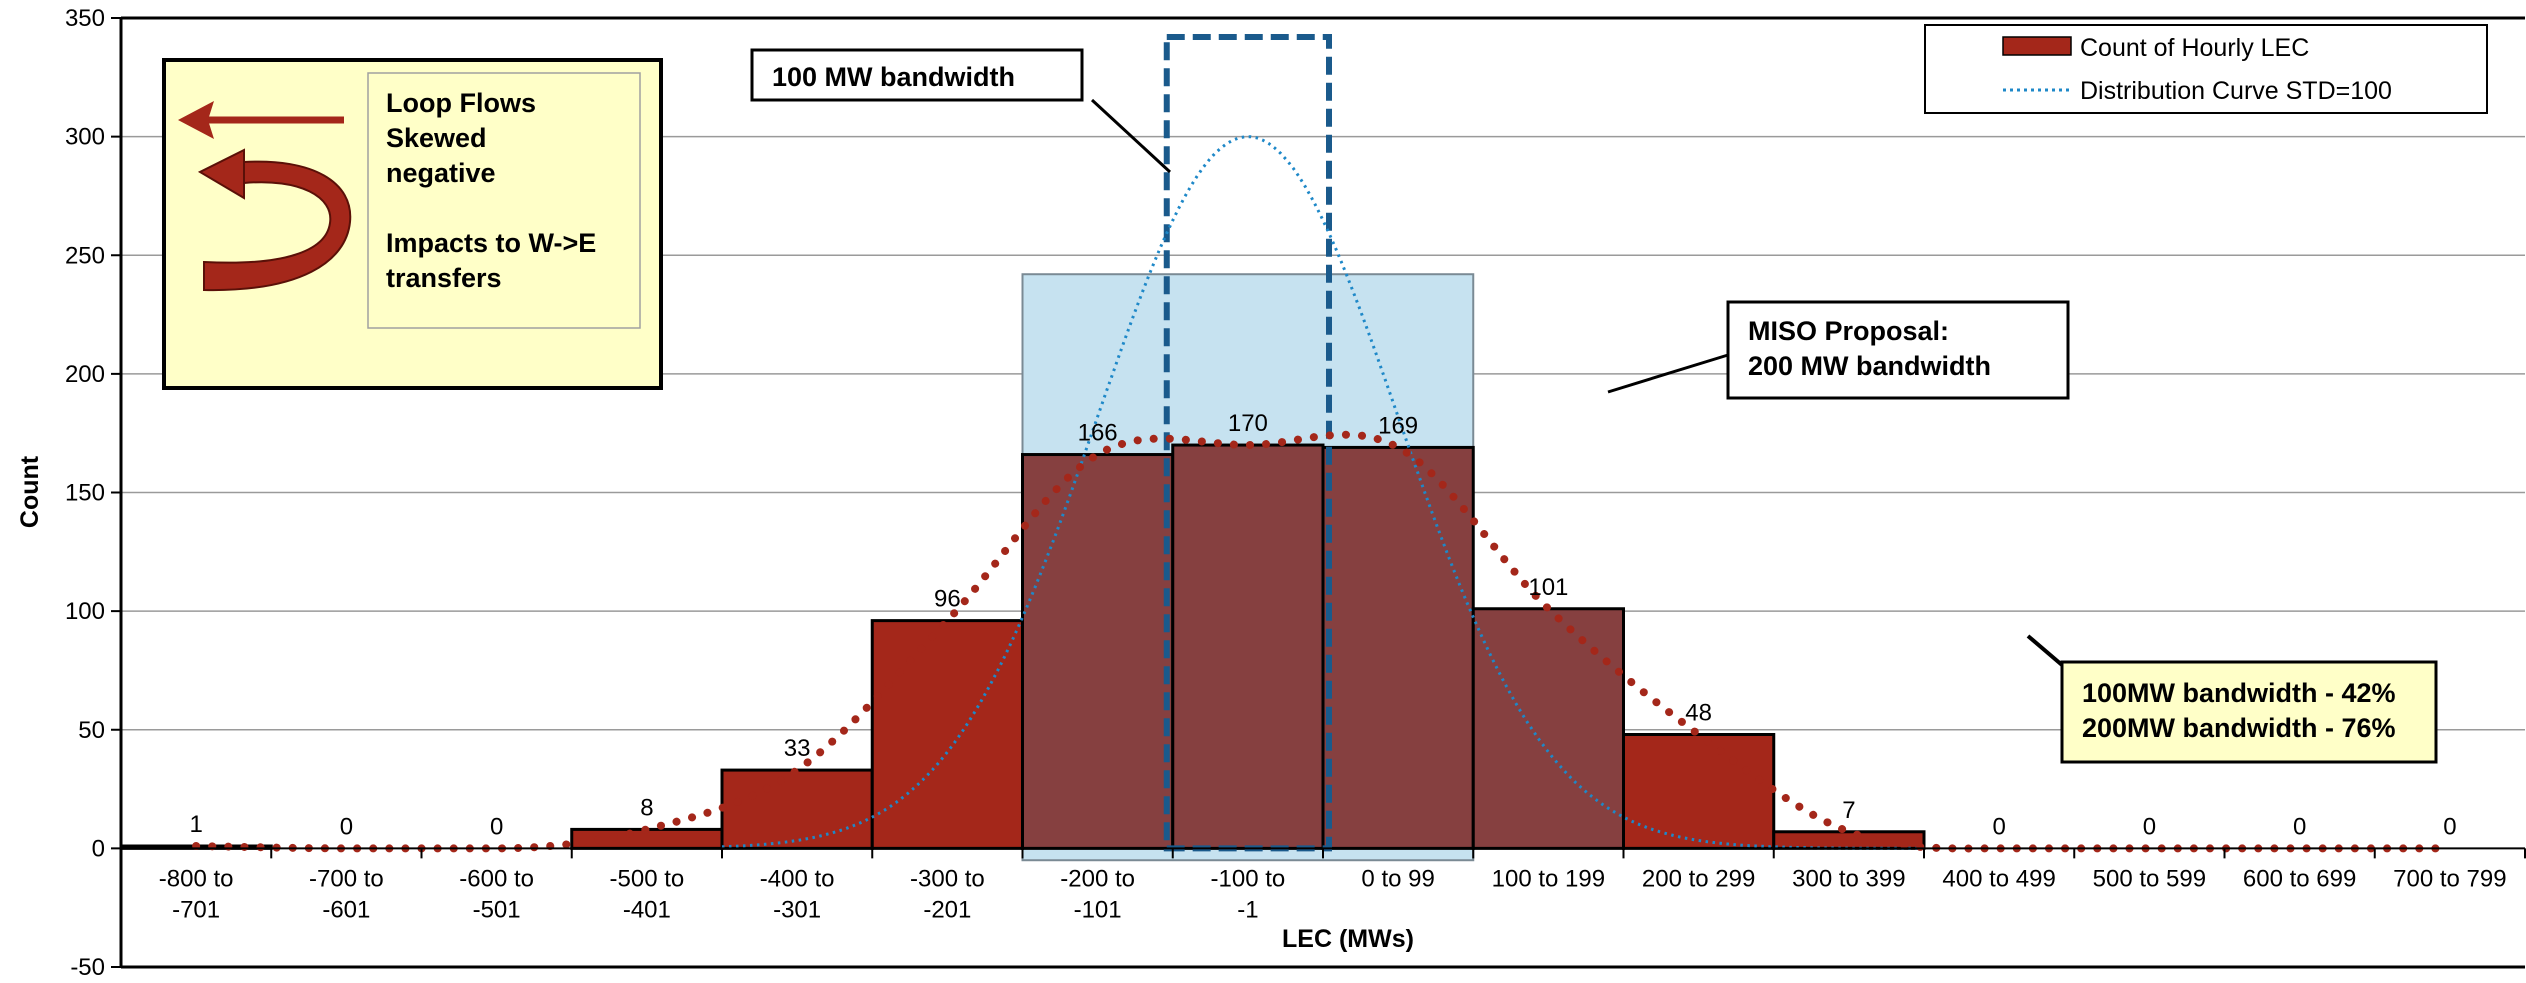 The image size is (2526, 983). Describe the element at coordinates (346, 909) in the screenshot. I see `x-tick-label-line: -601` at that location.